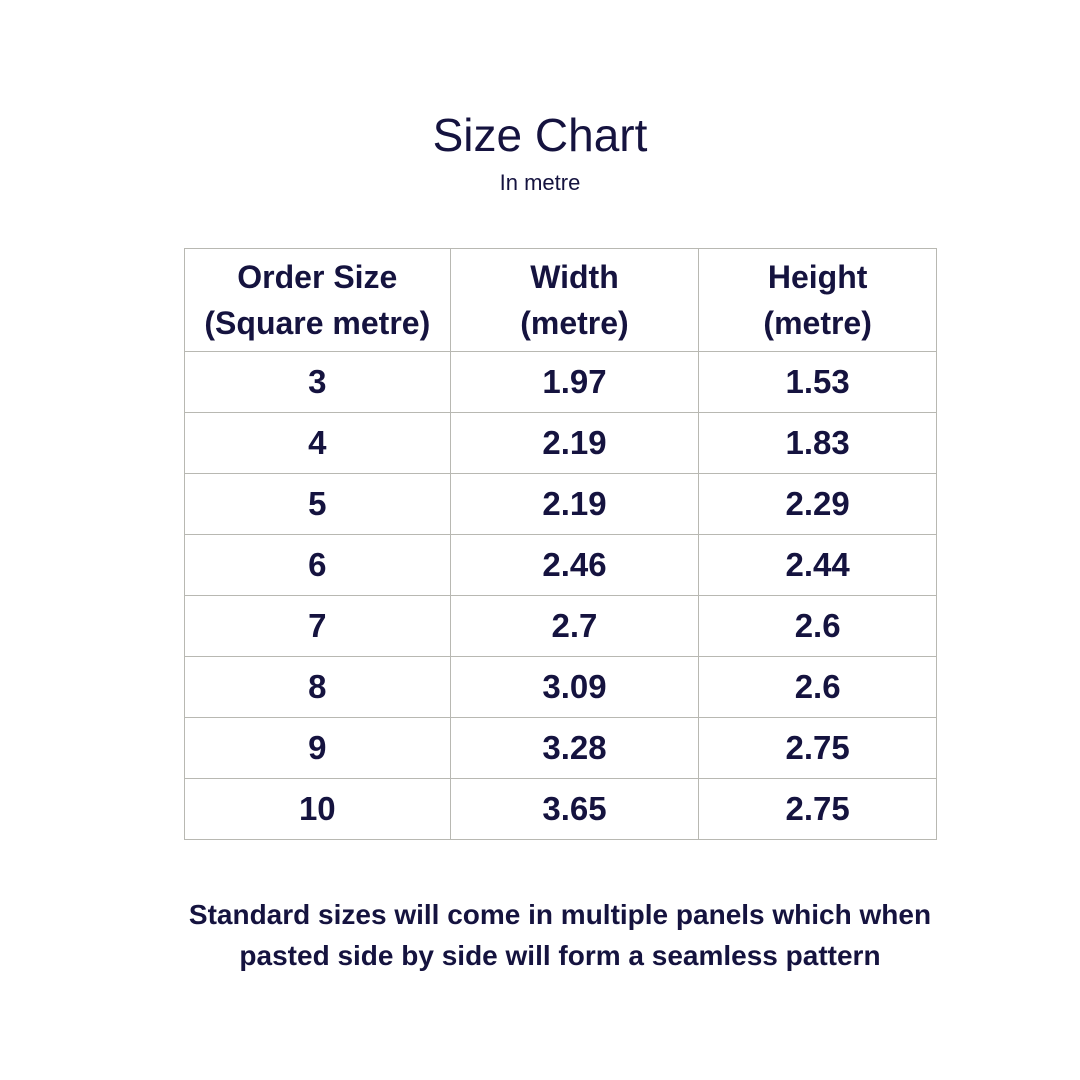  Describe the element at coordinates (317, 626) in the screenshot. I see `cell-order-size: 7` at that location.